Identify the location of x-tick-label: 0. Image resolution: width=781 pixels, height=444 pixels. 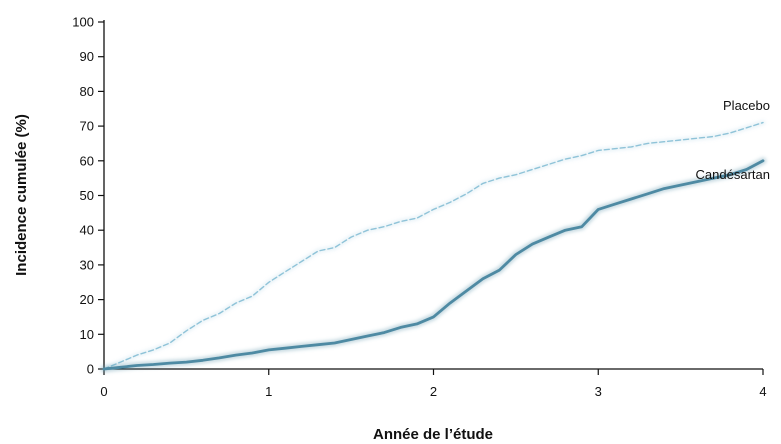
(103, 391).